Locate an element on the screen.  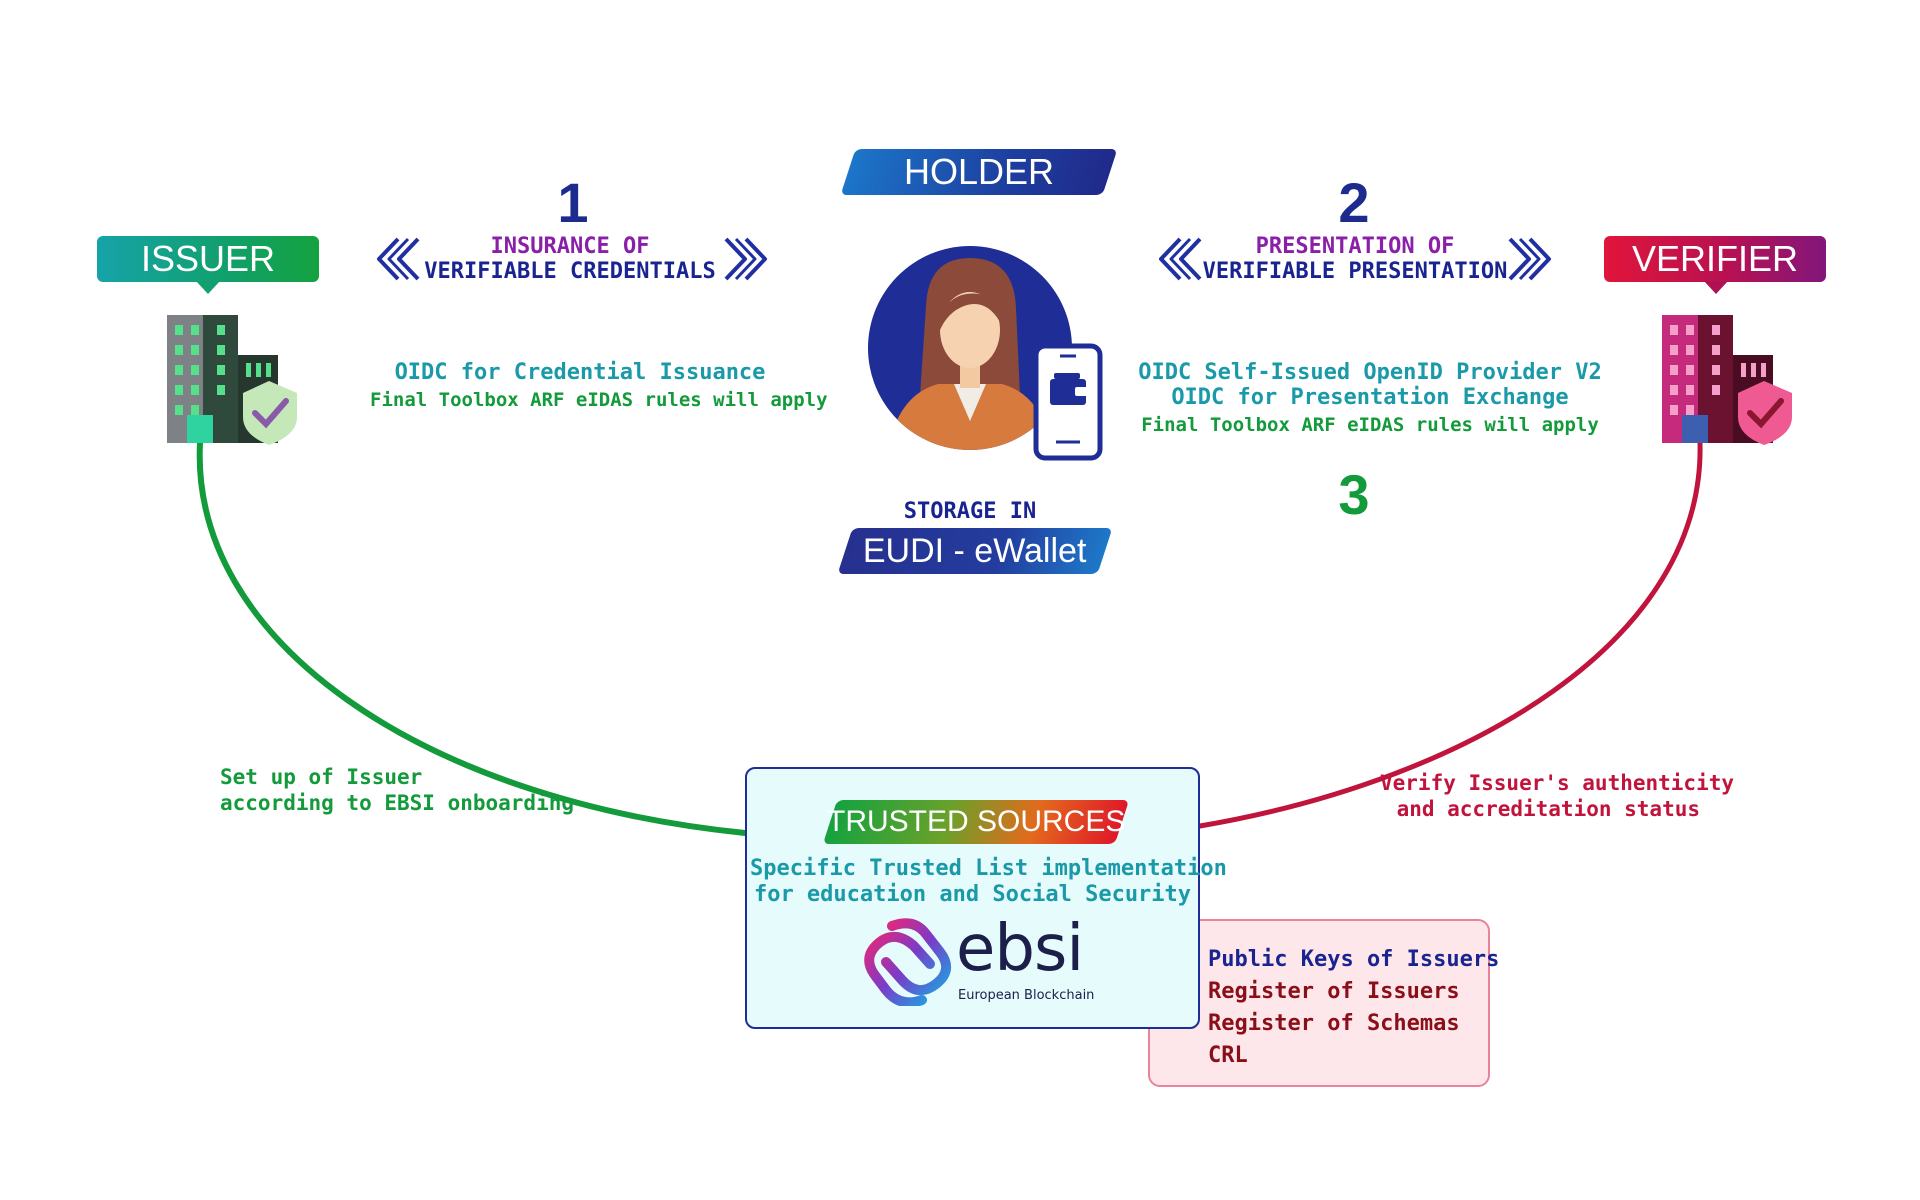
holder-pill: HOLDER is located at coordinates (979, 172).